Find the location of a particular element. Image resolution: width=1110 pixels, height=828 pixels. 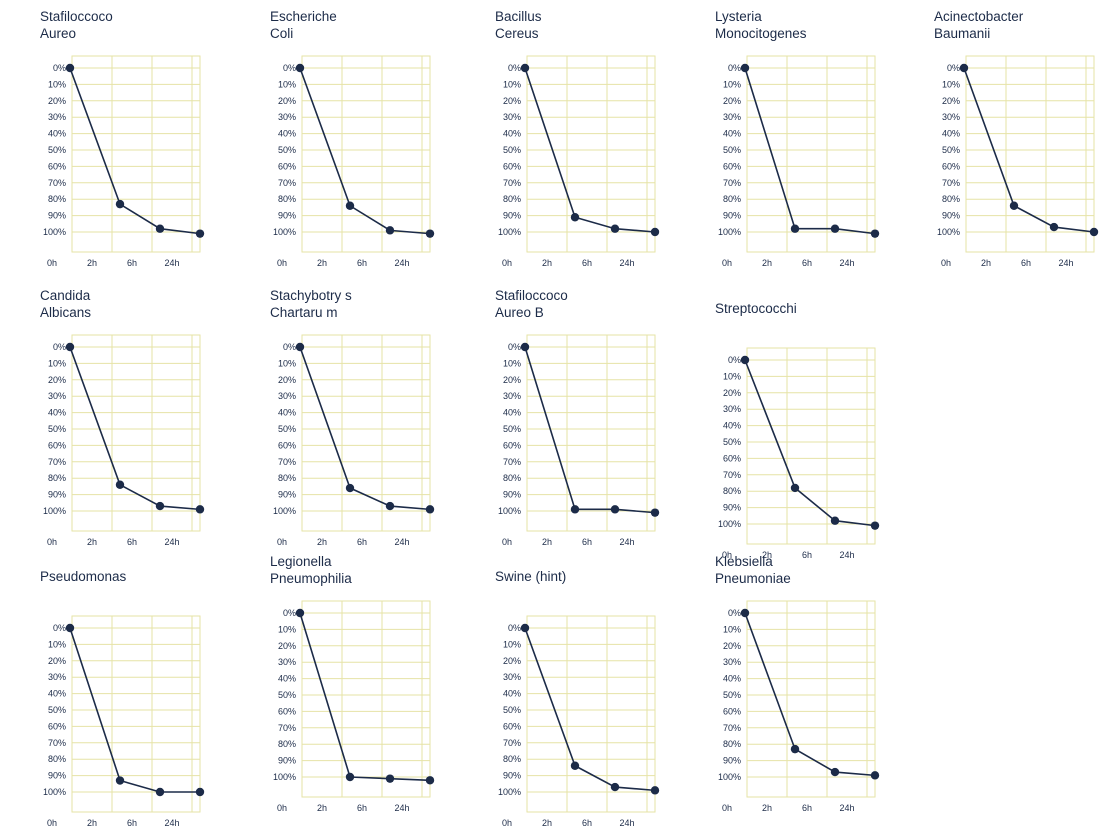

chart-title-line-2: Albicans is located at coordinates (66, 312).